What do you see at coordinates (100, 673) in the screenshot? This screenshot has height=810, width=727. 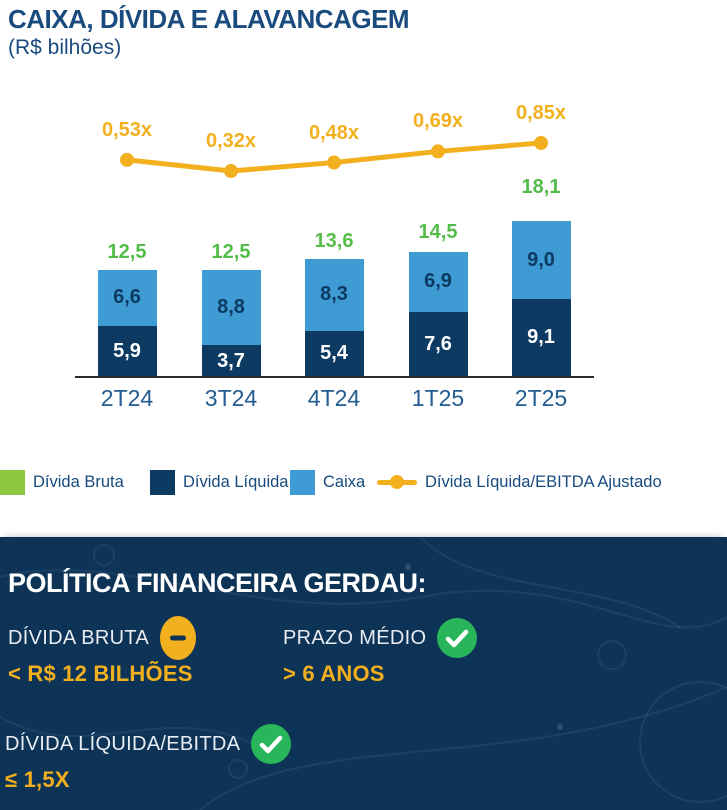 I see `policy-item-value: < R$ 12 BILHÕES` at bounding box center [100, 673].